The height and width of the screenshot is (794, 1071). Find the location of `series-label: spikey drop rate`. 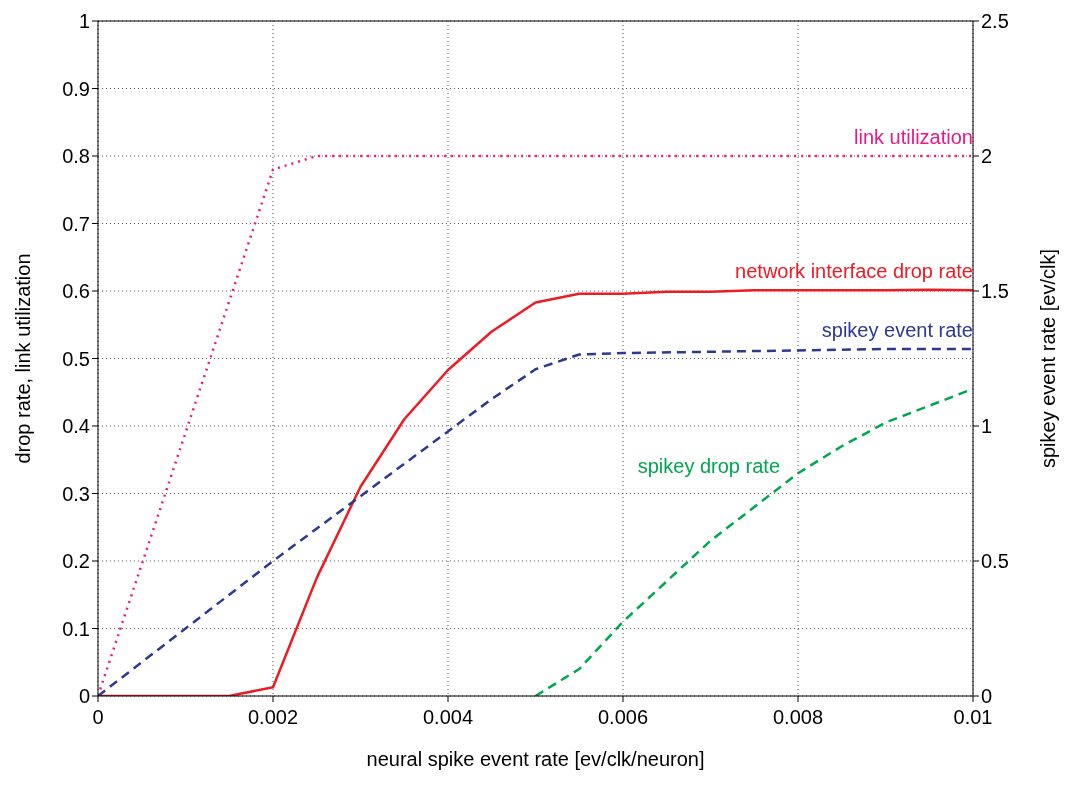

series-label: spikey drop rate is located at coordinates (708, 466).